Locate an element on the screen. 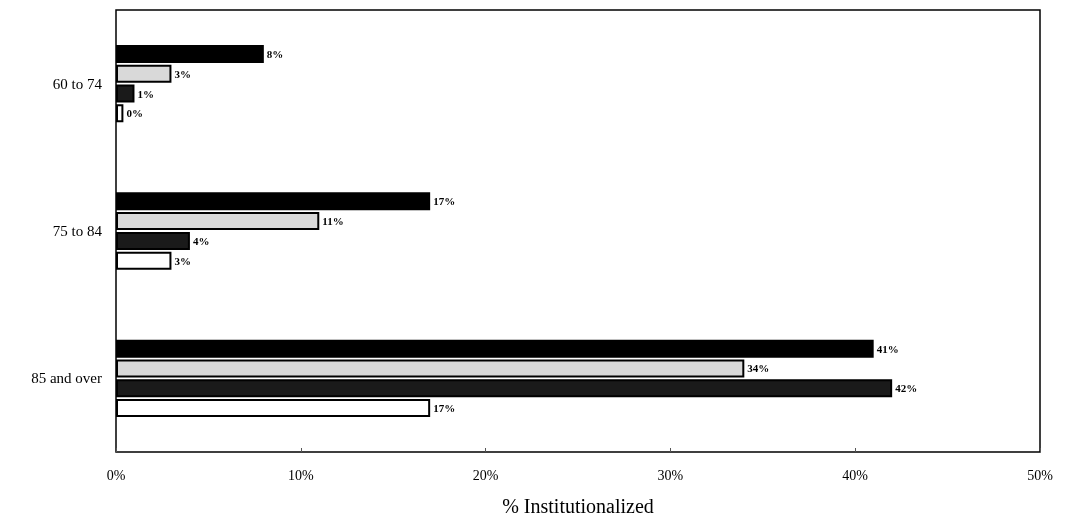 The image size is (1078, 532). data-label: 42% is located at coordinates (906, 388).